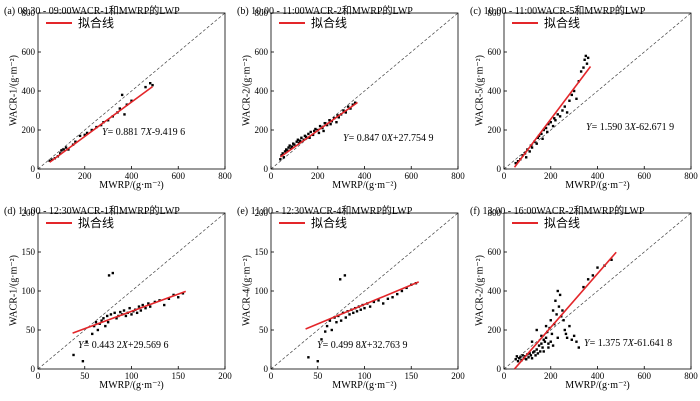 Image resolution: width=700 pixels, height=401 pixels. Describe the element at coordinates (557, 211) in the screenshot. I see `panel-title: (f) 13:00 - 16:00WACR-2和MWRP的LWP` at that location.